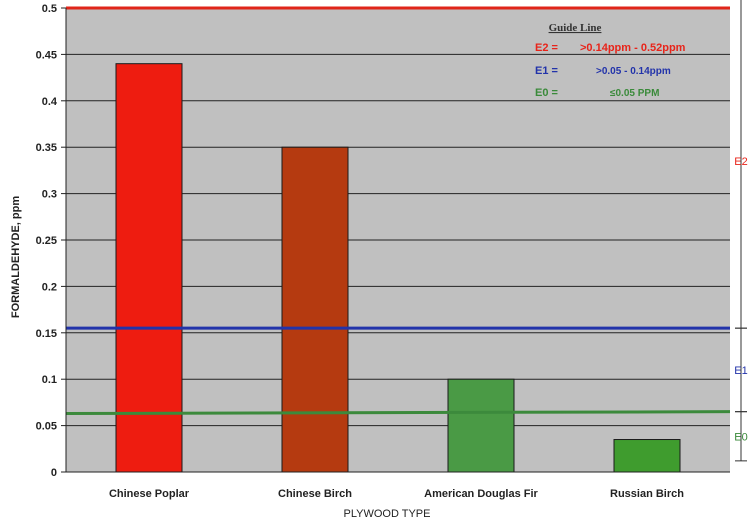 The height and width of the screenshot is (524, 755). I want to click on band-label: E0, so click(740, 437).